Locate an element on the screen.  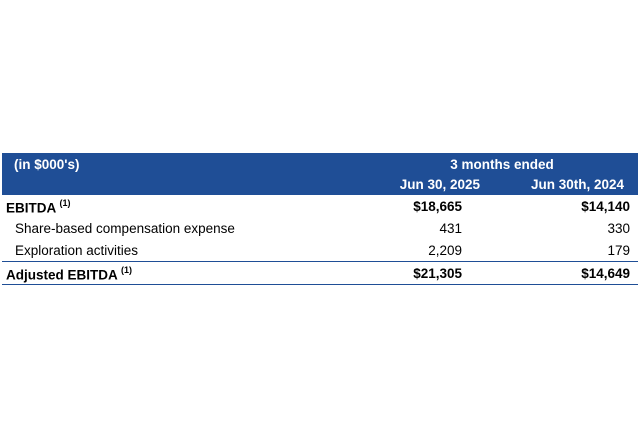
value-2024: $14,649 is located at coordinates (605, 273).